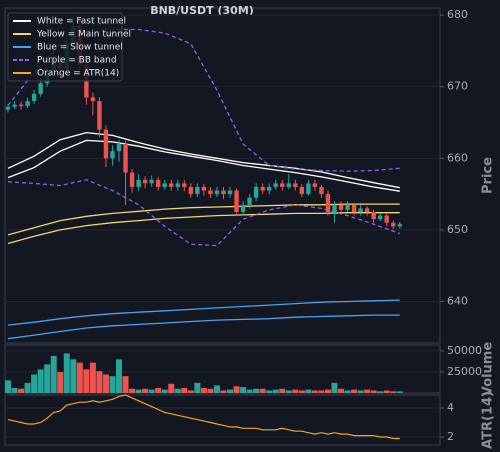 This screenshot has height=452, width=500. Describe the element at coordinates (81, 22) in the screenshot. I see `legend-label: White = Fast tunnel` at that location.